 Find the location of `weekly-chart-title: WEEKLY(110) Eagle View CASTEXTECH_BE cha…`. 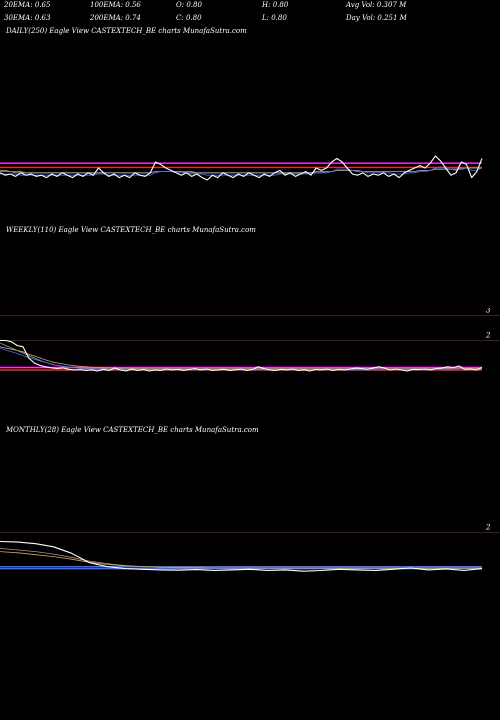

weekly-chart-title: WEEKLY(110) Eagle View CASTEXTECH_BE cha… is located at coordinates (131, 230).